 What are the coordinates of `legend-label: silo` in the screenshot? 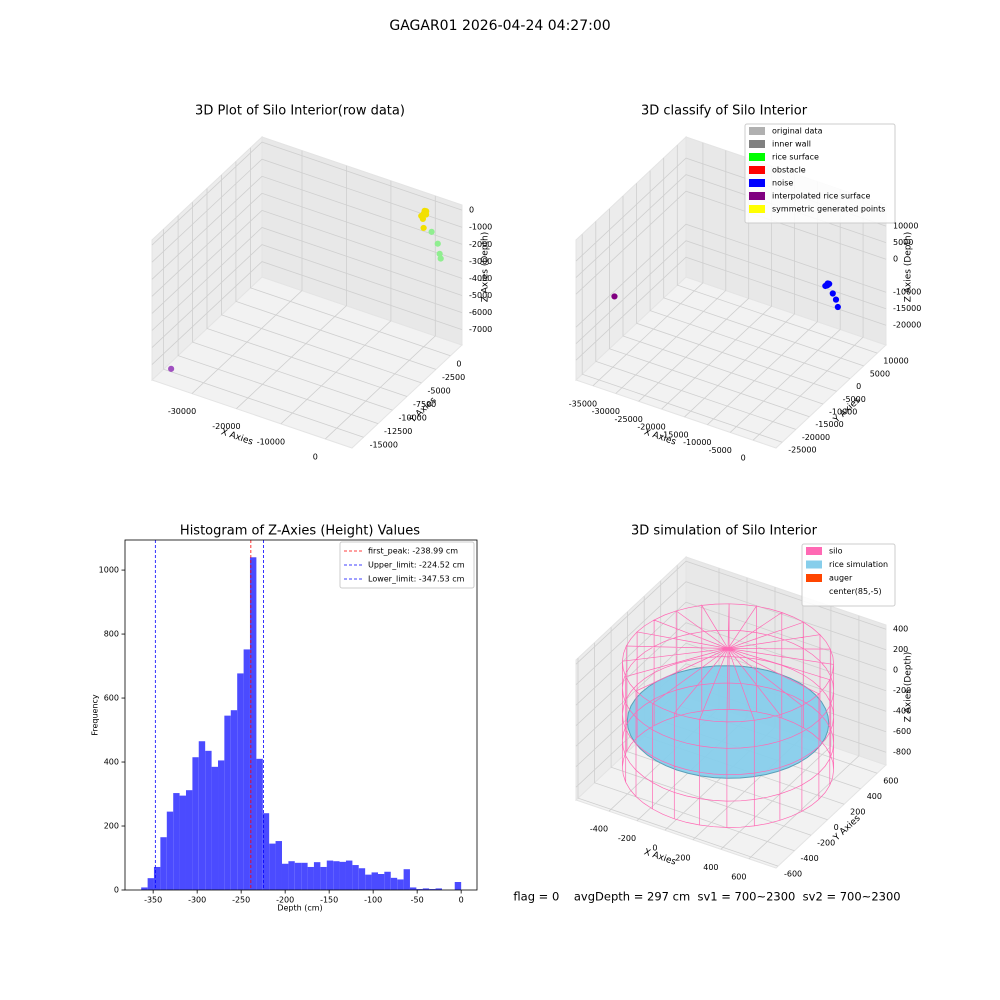 It's located at (836, 551).